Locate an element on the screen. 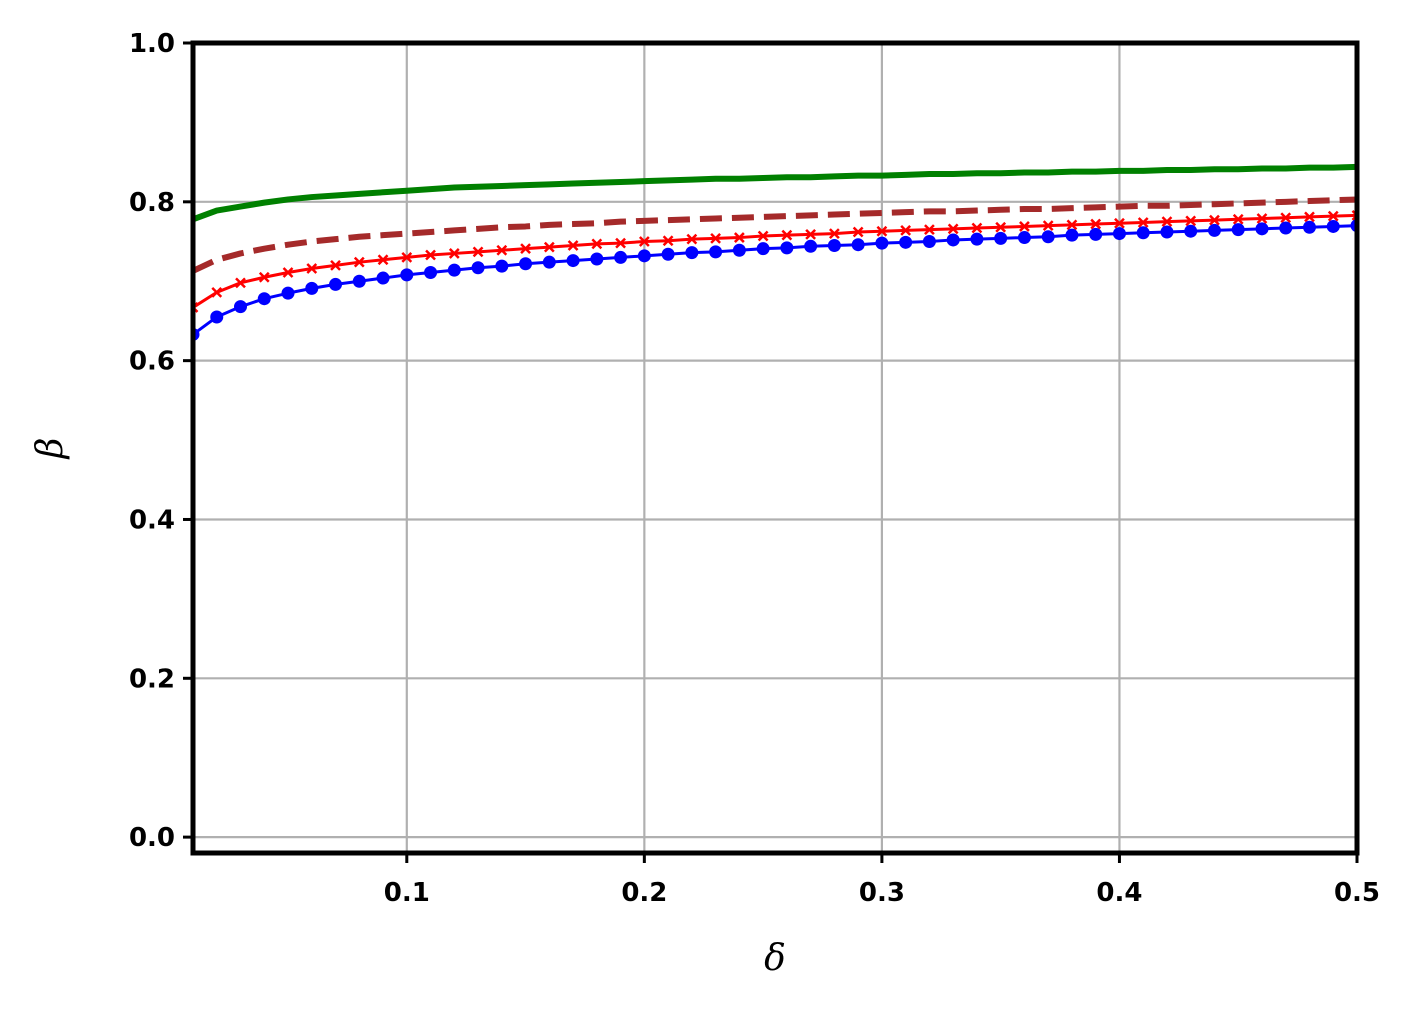 The height and width of the screenshot is (1017, 1420). y-tick-label: 0.0 is located at coordinates (152, 838).